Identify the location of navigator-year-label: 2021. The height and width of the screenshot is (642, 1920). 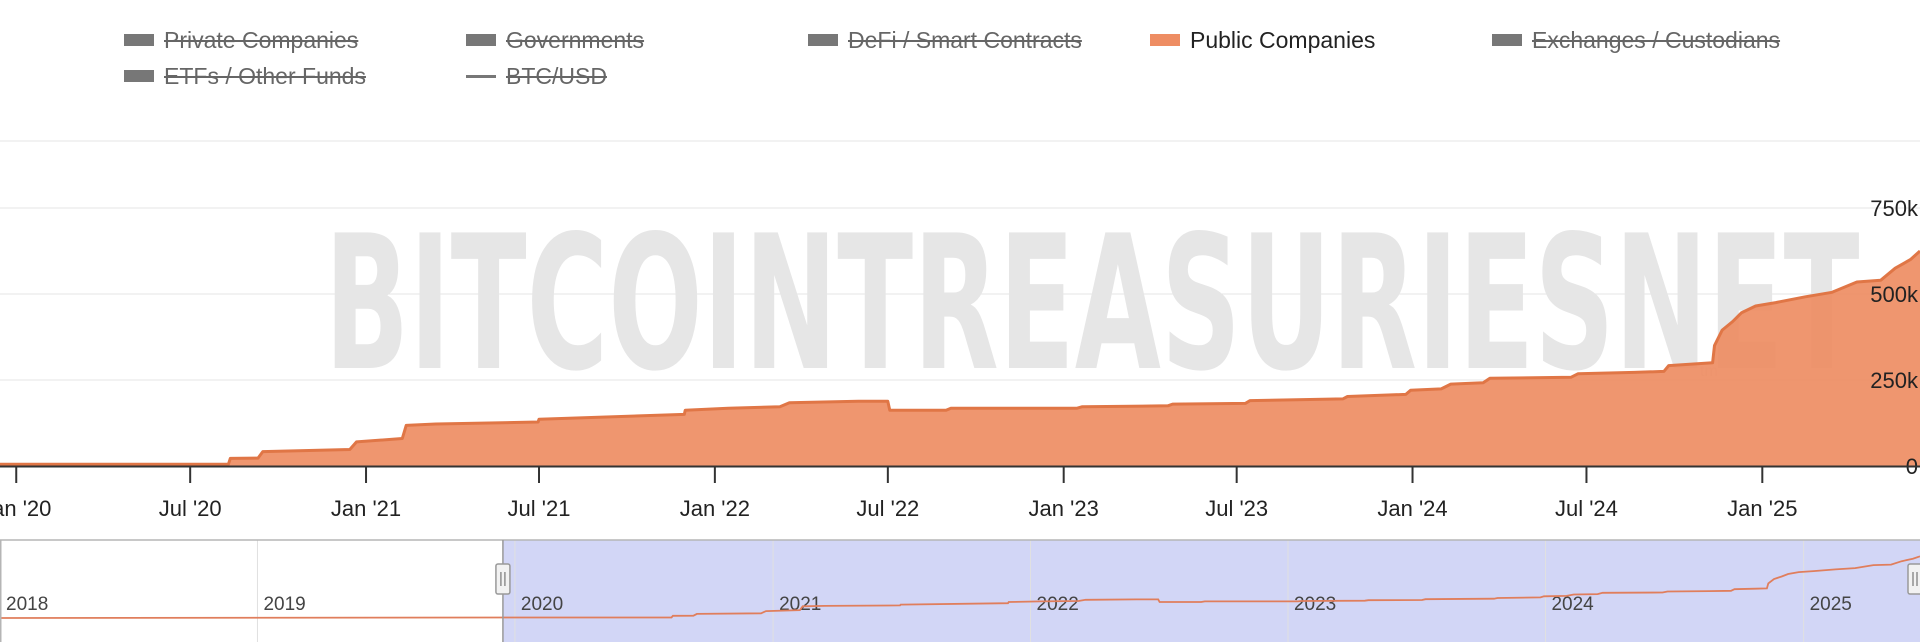
(800, 604).